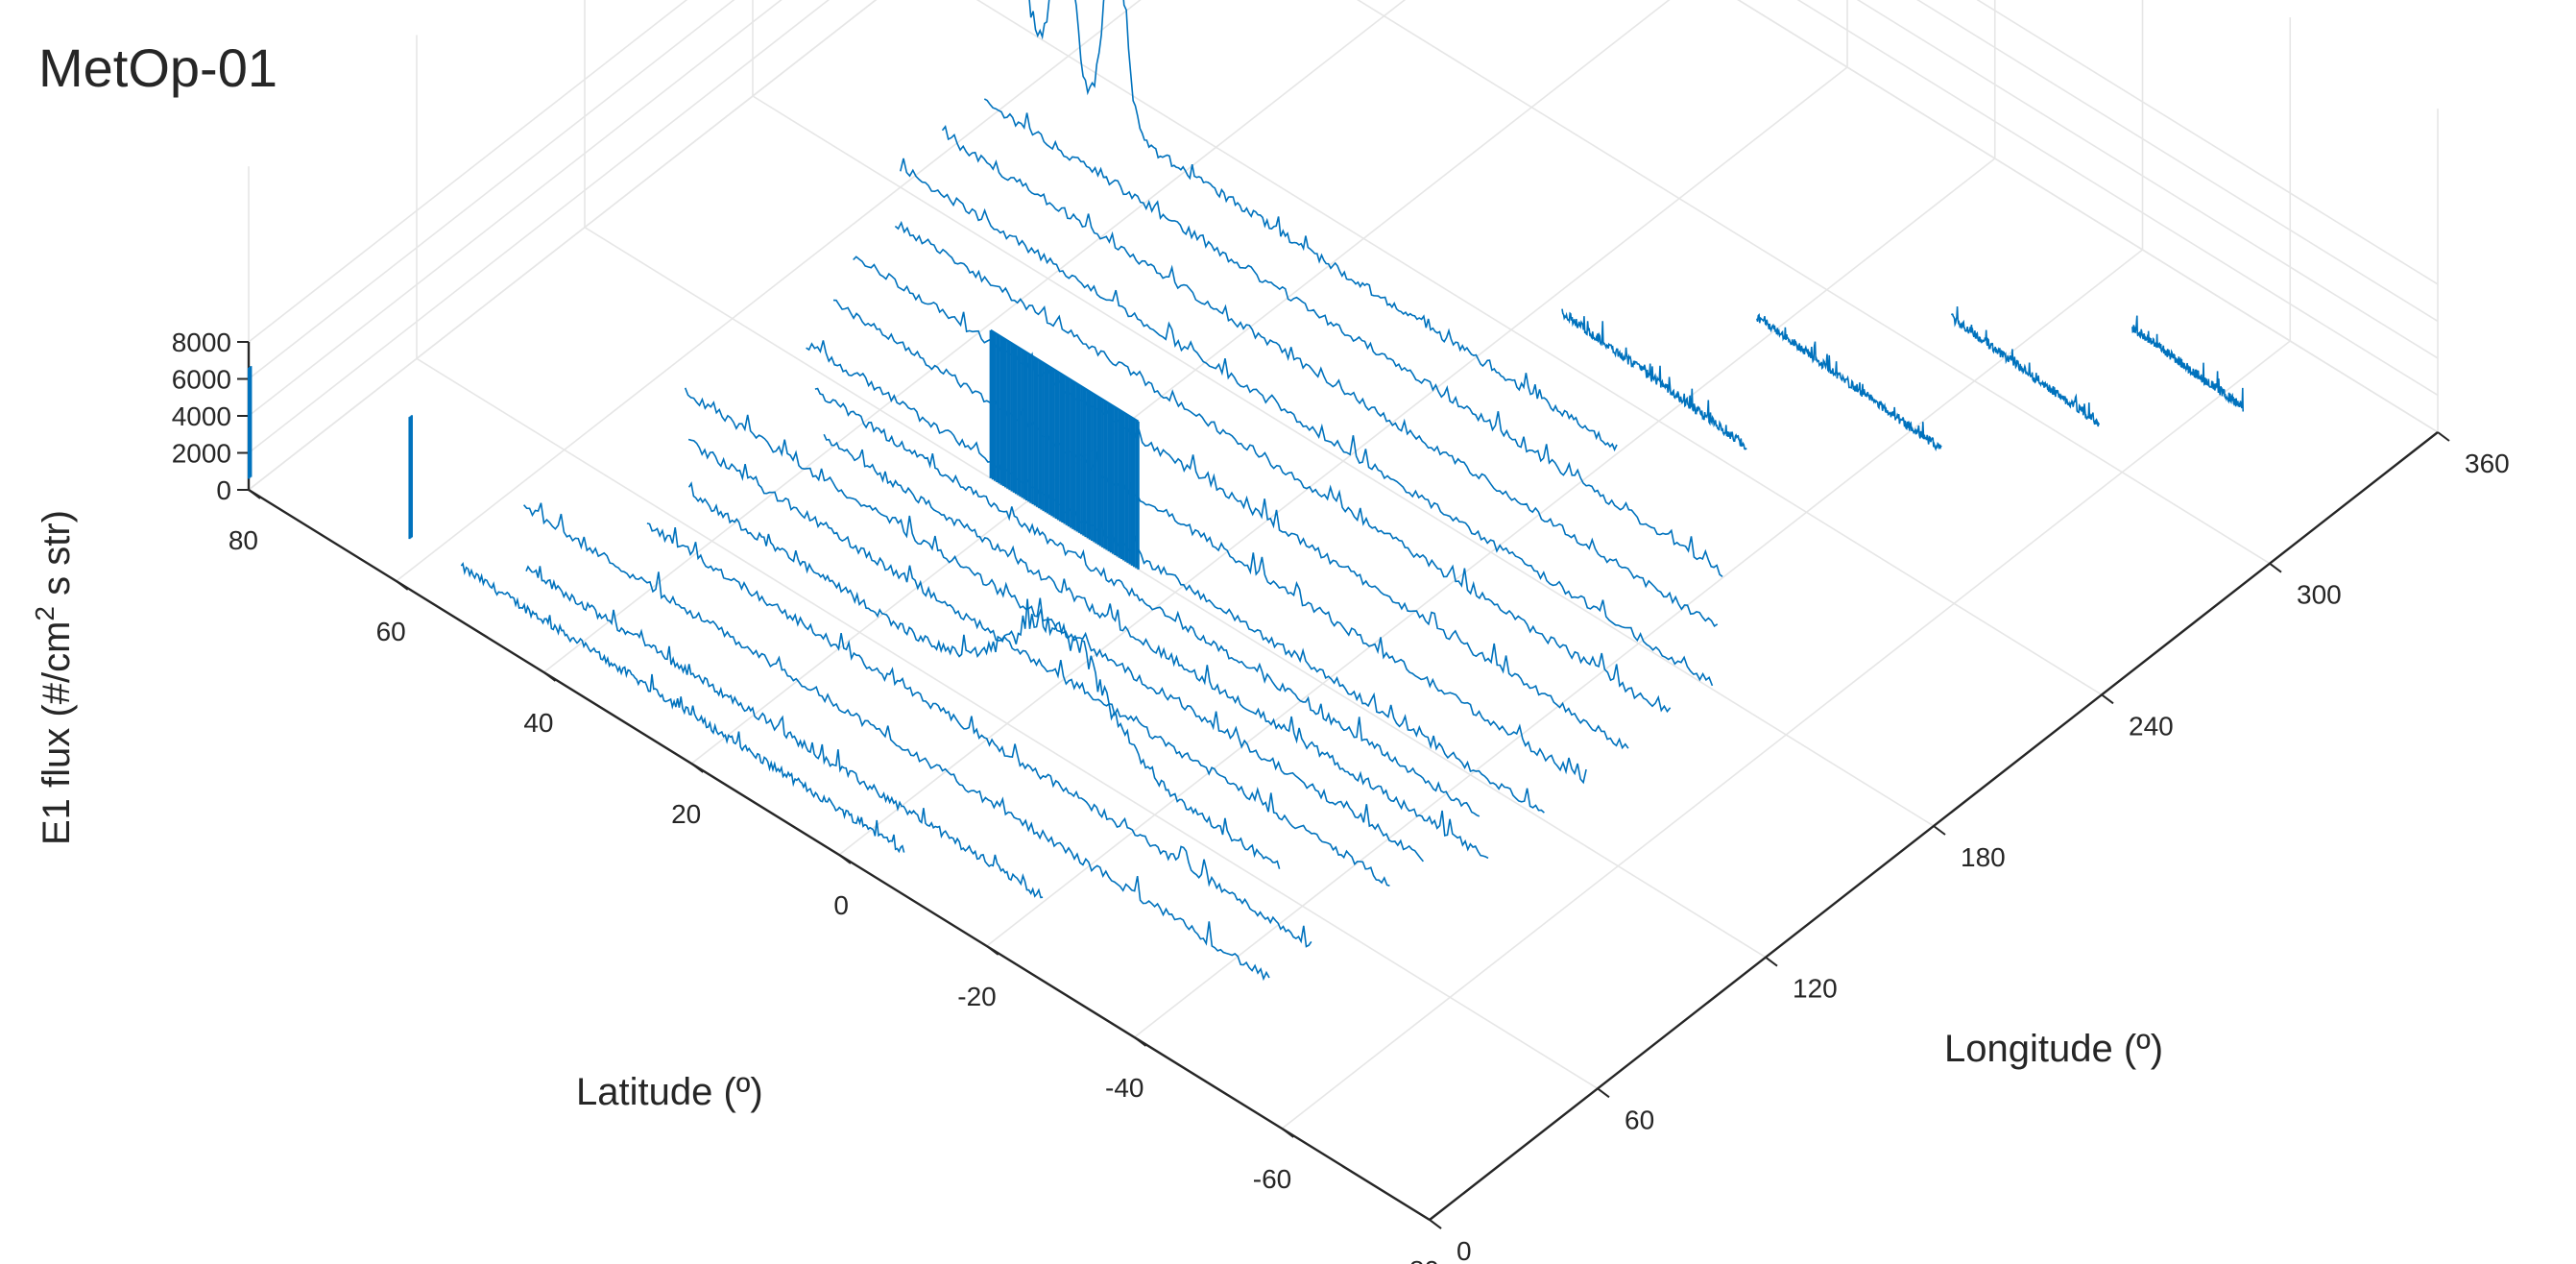 The width and height of the screenshot is (2576, 1264). I want to click on x-tick-label: 80, so click(243, 540).